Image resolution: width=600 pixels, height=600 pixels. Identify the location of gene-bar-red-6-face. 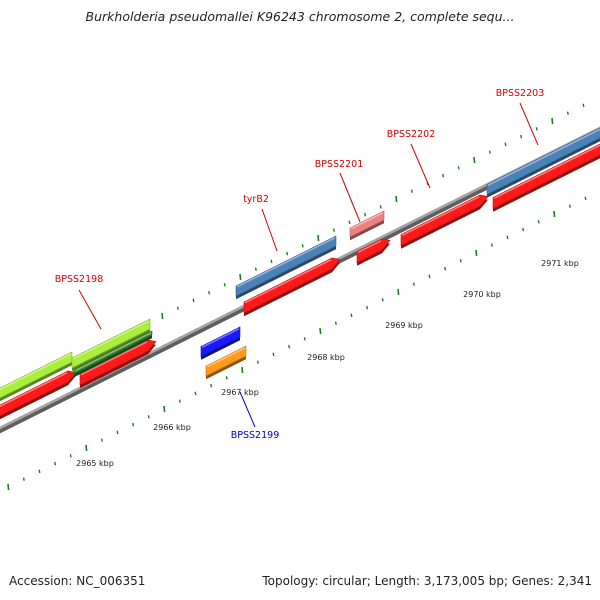
(546, 176).